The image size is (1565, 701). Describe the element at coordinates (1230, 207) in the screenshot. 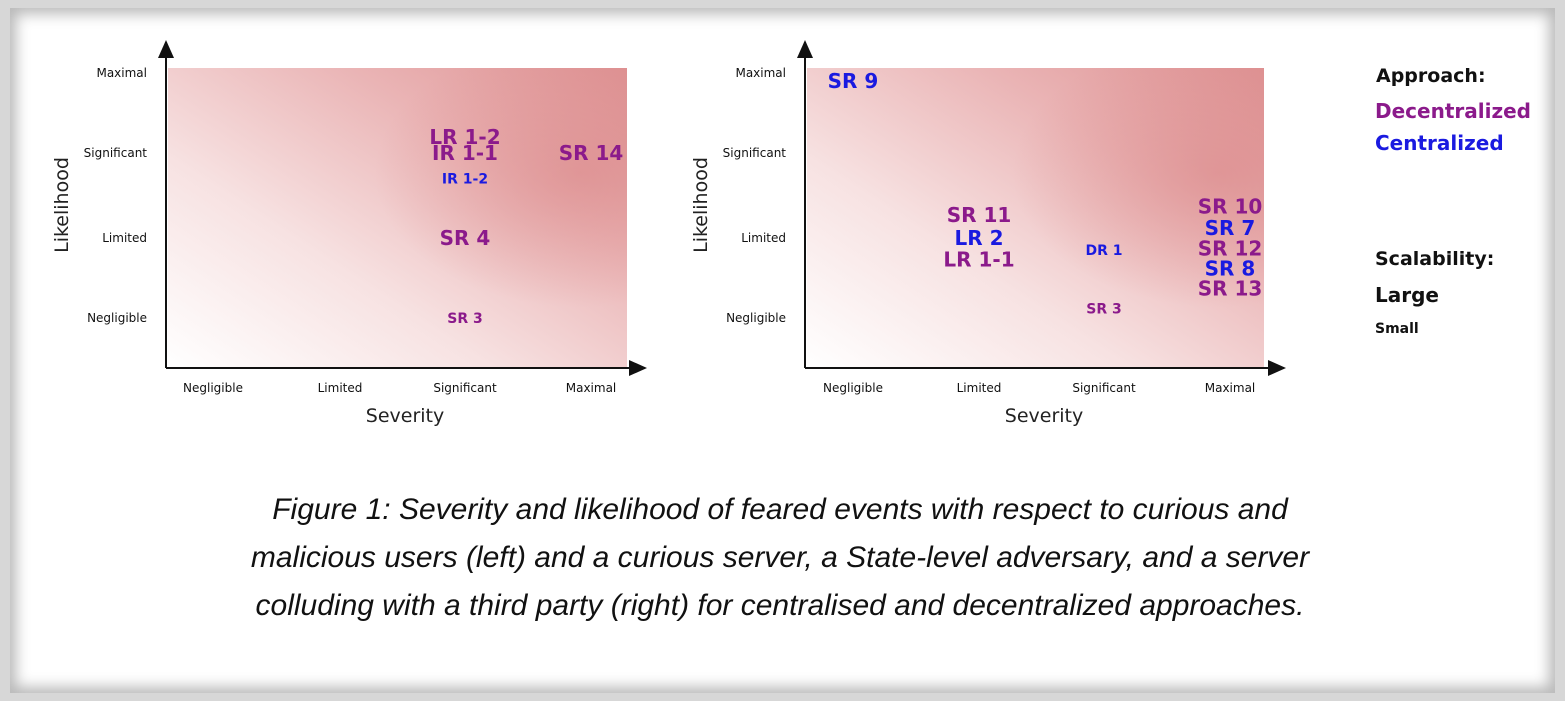

I see `data-point-label: SR 10` at that location.